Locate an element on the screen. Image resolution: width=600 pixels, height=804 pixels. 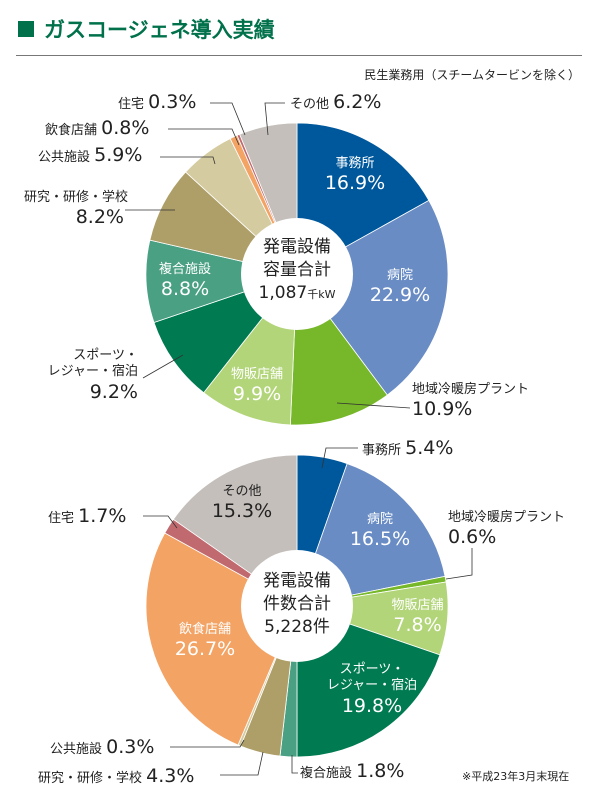
label-restaurant-1: 飲食店舗 0.8% is located at coordinates (97, 128).